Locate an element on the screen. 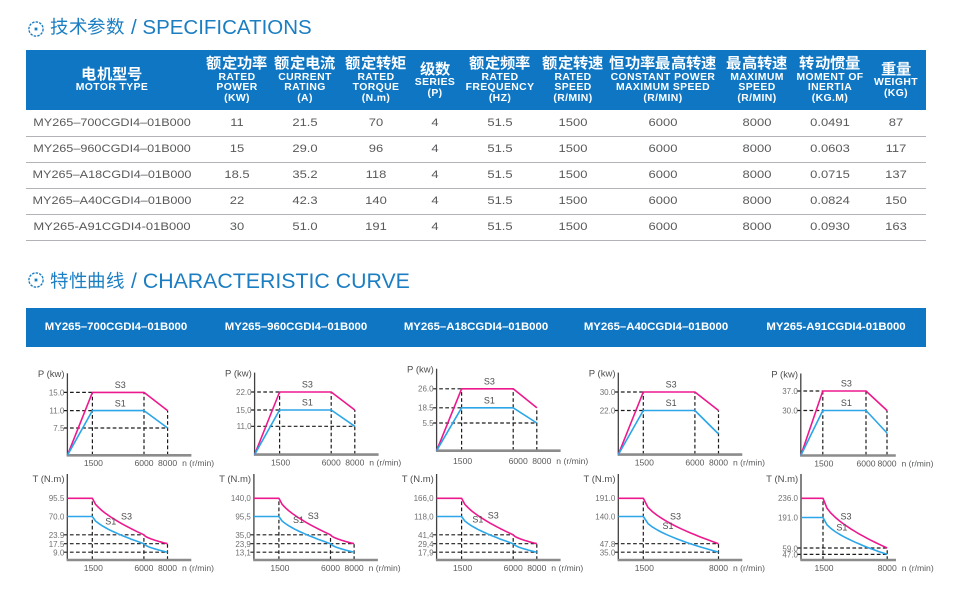  svg-text: 23,9 is located at coordinates (243, 544).